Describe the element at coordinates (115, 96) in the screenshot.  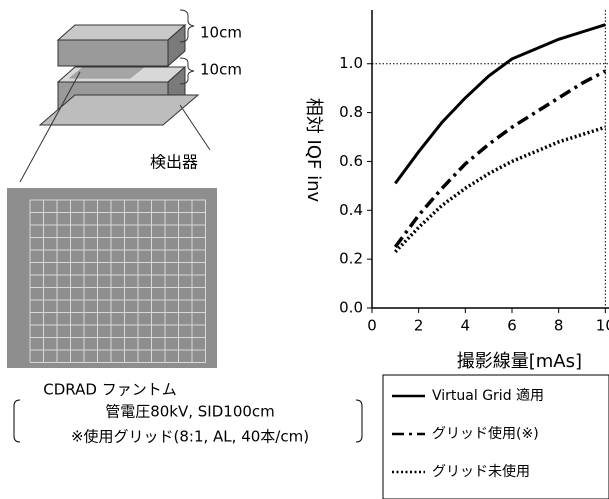
I see `phantom-stack` at that location.